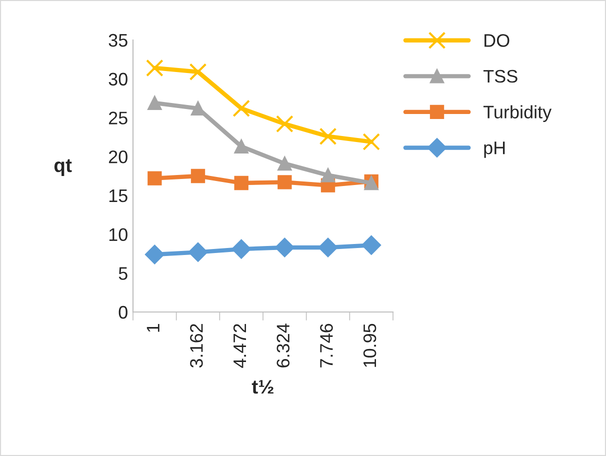 This screenshot has width=606, height=456. I want to click on y-tick-label: 5, so click(123, 273).